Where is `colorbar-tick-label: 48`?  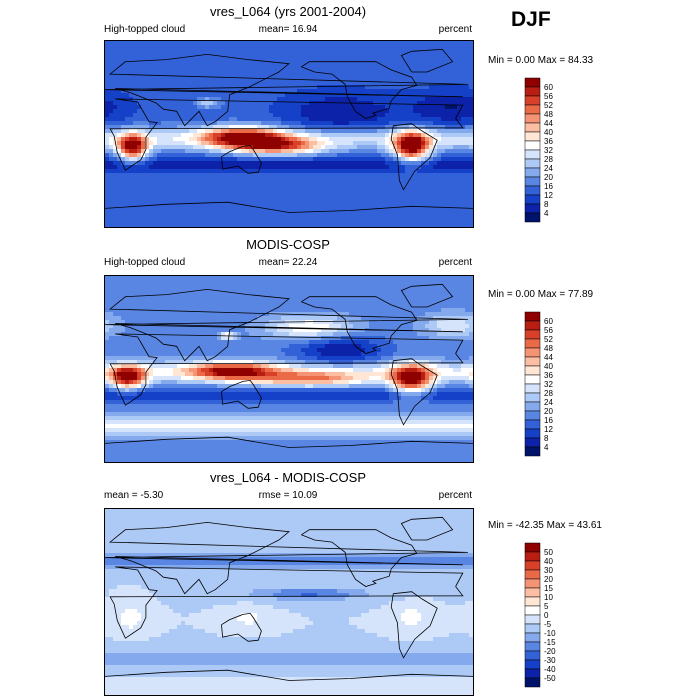
colorbar-tick-label: 48 is located at coordinates (548, 348).